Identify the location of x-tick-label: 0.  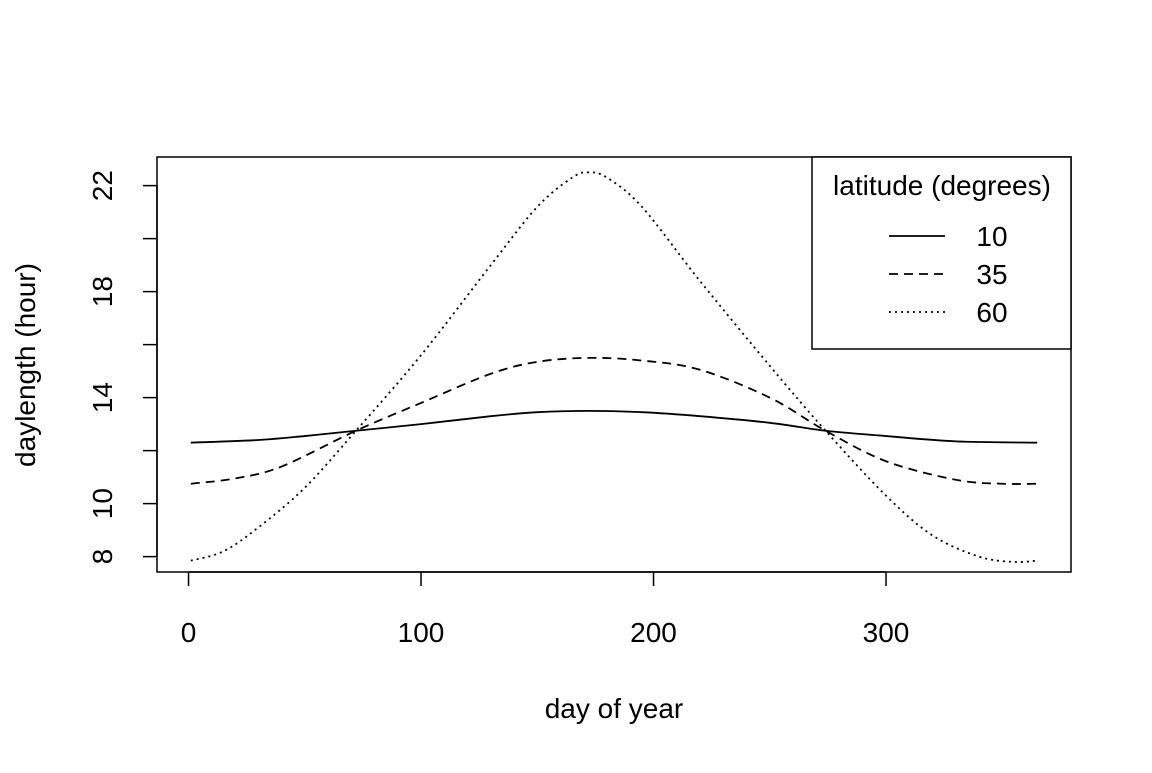
(189, 632).